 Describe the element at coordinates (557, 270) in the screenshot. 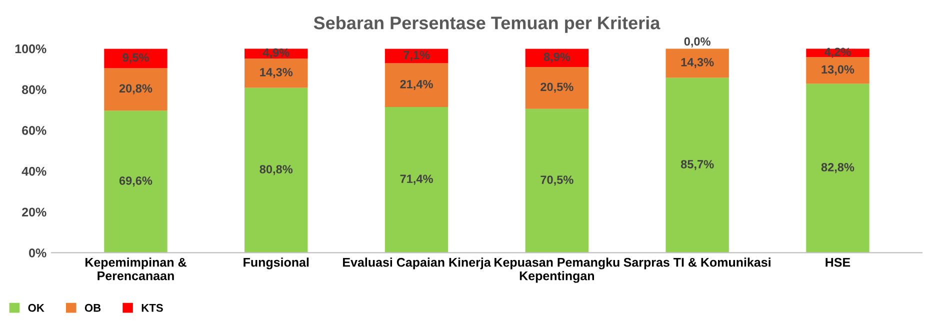

I see `x-tick-label: Kepuasan Pemangku Kepentingan` at that location.